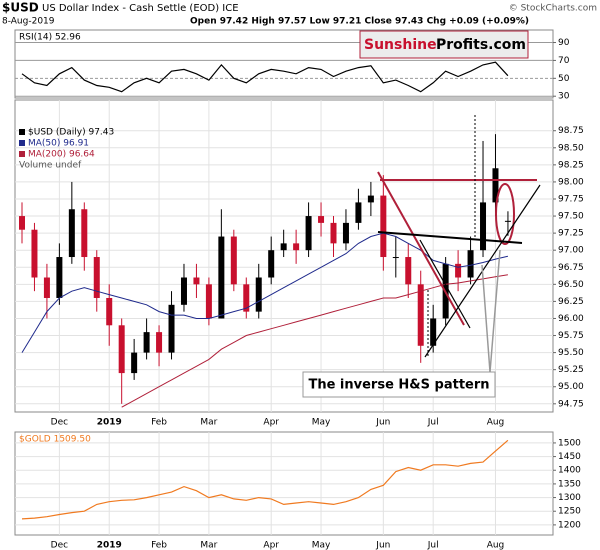  What do you see at coordinates (571, 353) in the screenshot?
I see `y-tick-label: 95.50` at bounding box center [571, 353].